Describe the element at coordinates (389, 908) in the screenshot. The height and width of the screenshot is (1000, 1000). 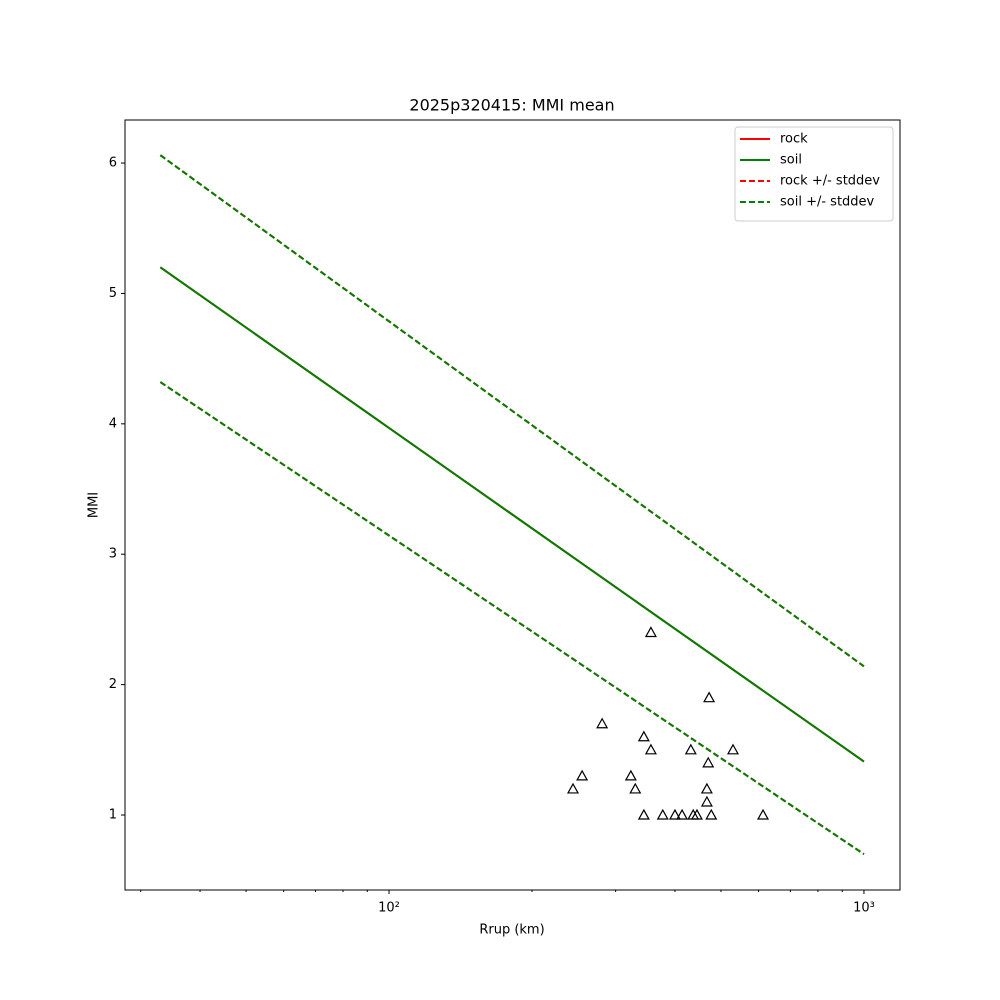
I see `x-tick-label: 10²` at that location.